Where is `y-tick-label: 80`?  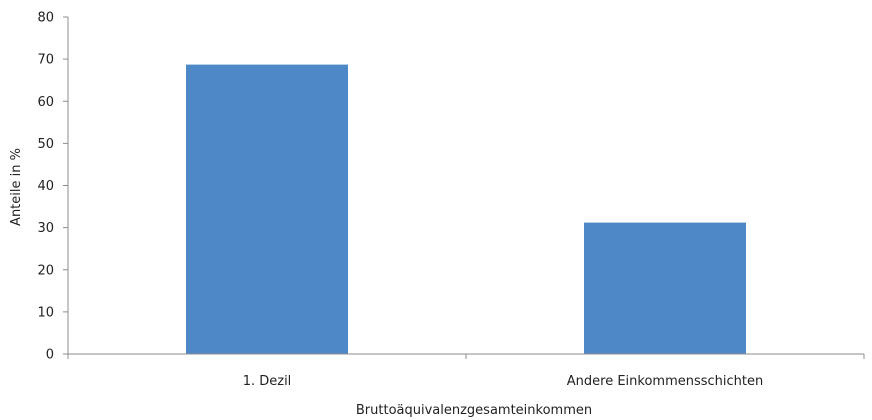 y-tick-label: 80 is located at coordinates (45, 18).